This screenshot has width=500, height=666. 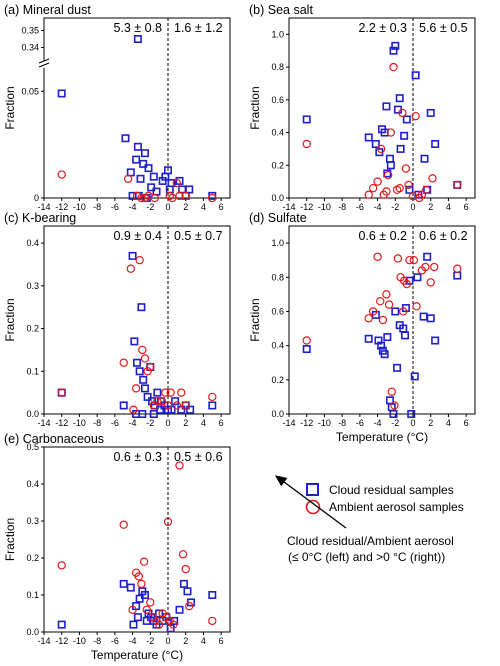 I want to click on y-tick-label: 0.6, so click(x=277, y=311).